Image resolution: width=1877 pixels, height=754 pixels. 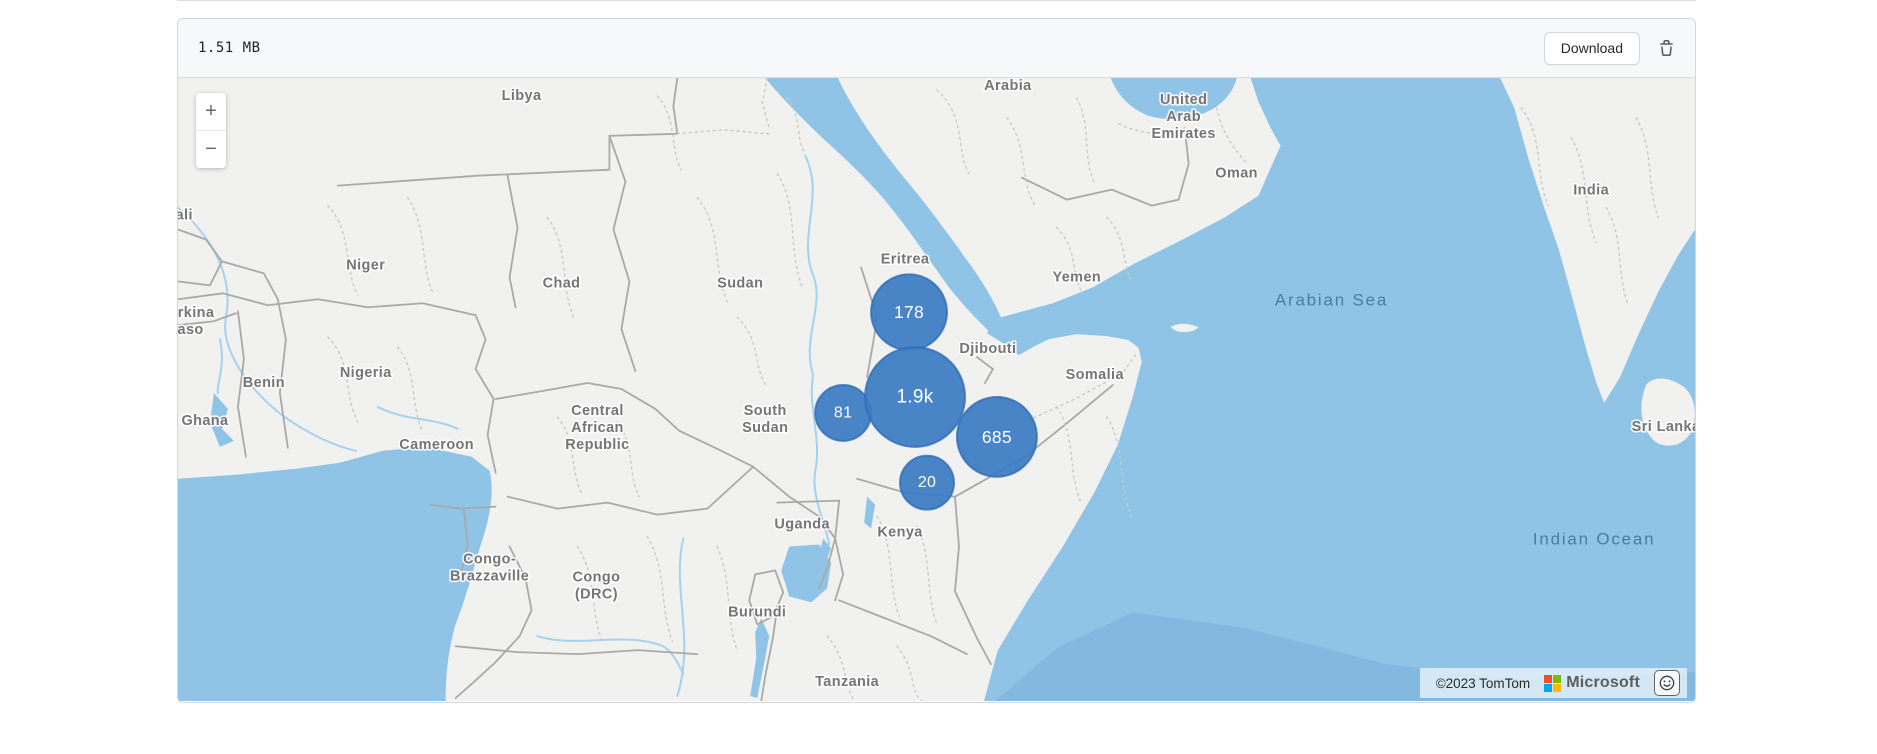 I want to click on country-label-central-african-republic: Republic, so click(x=597, y=445).